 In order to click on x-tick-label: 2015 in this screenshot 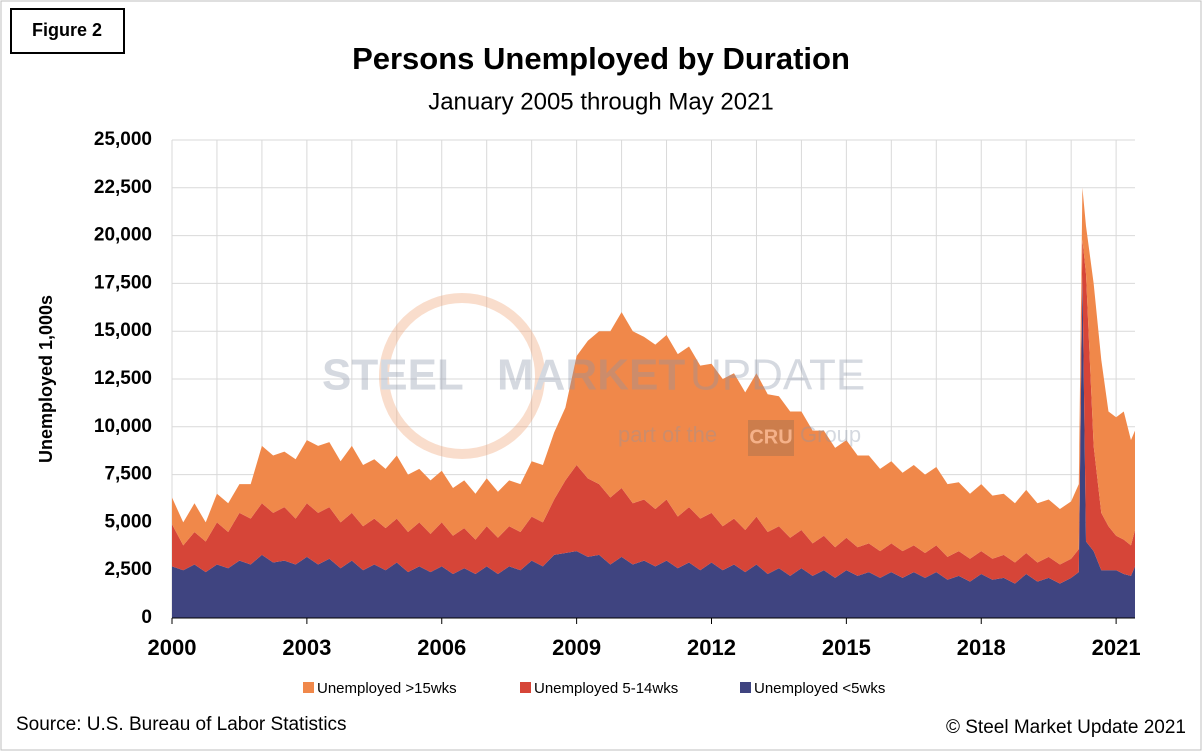, I will do `click(846, 647)`.